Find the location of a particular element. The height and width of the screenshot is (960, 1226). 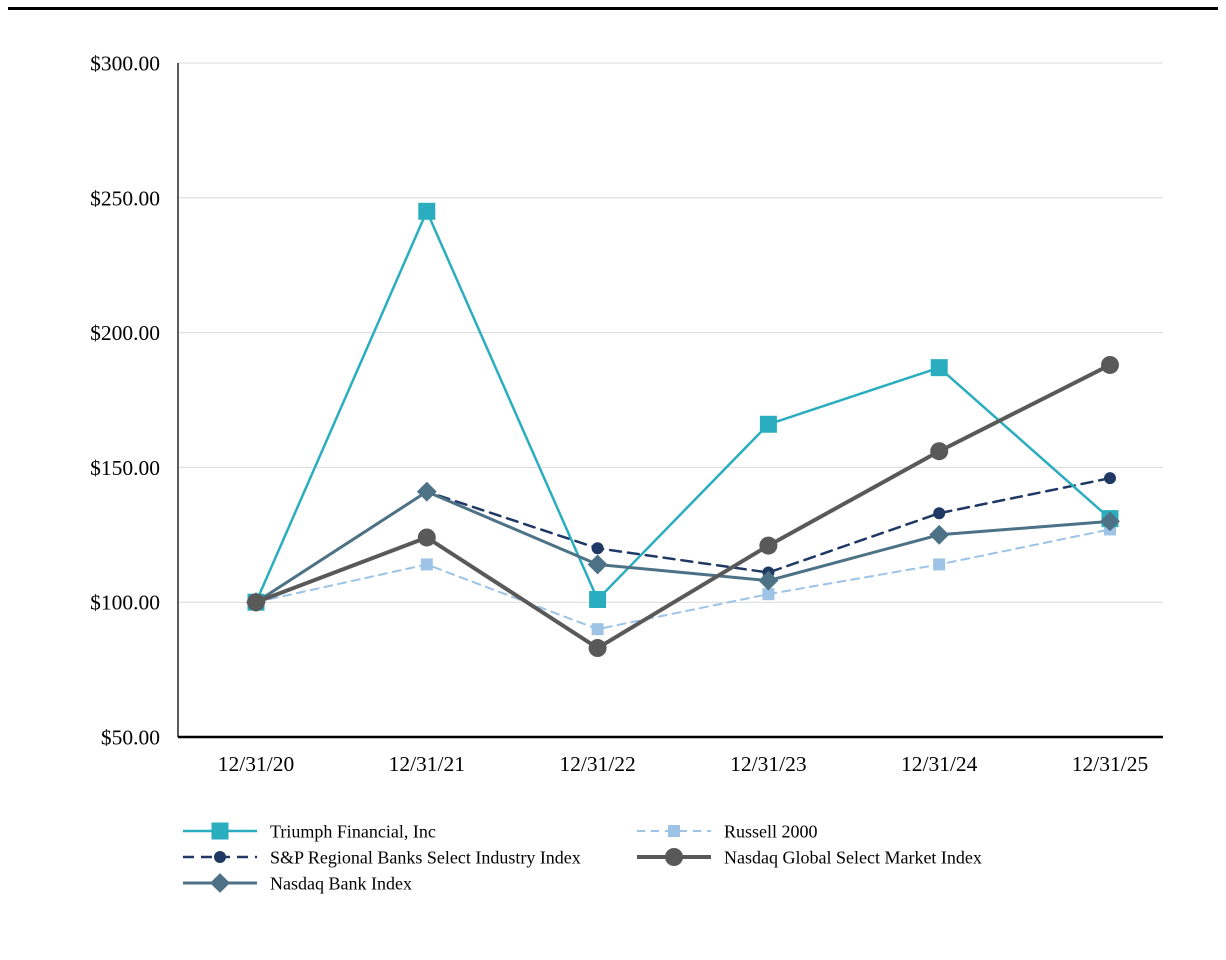

legend-item-s-p-regional-banks-select-industry-index: S&P Regional Banks Select Industry Index is located at coordinates (382, 858).